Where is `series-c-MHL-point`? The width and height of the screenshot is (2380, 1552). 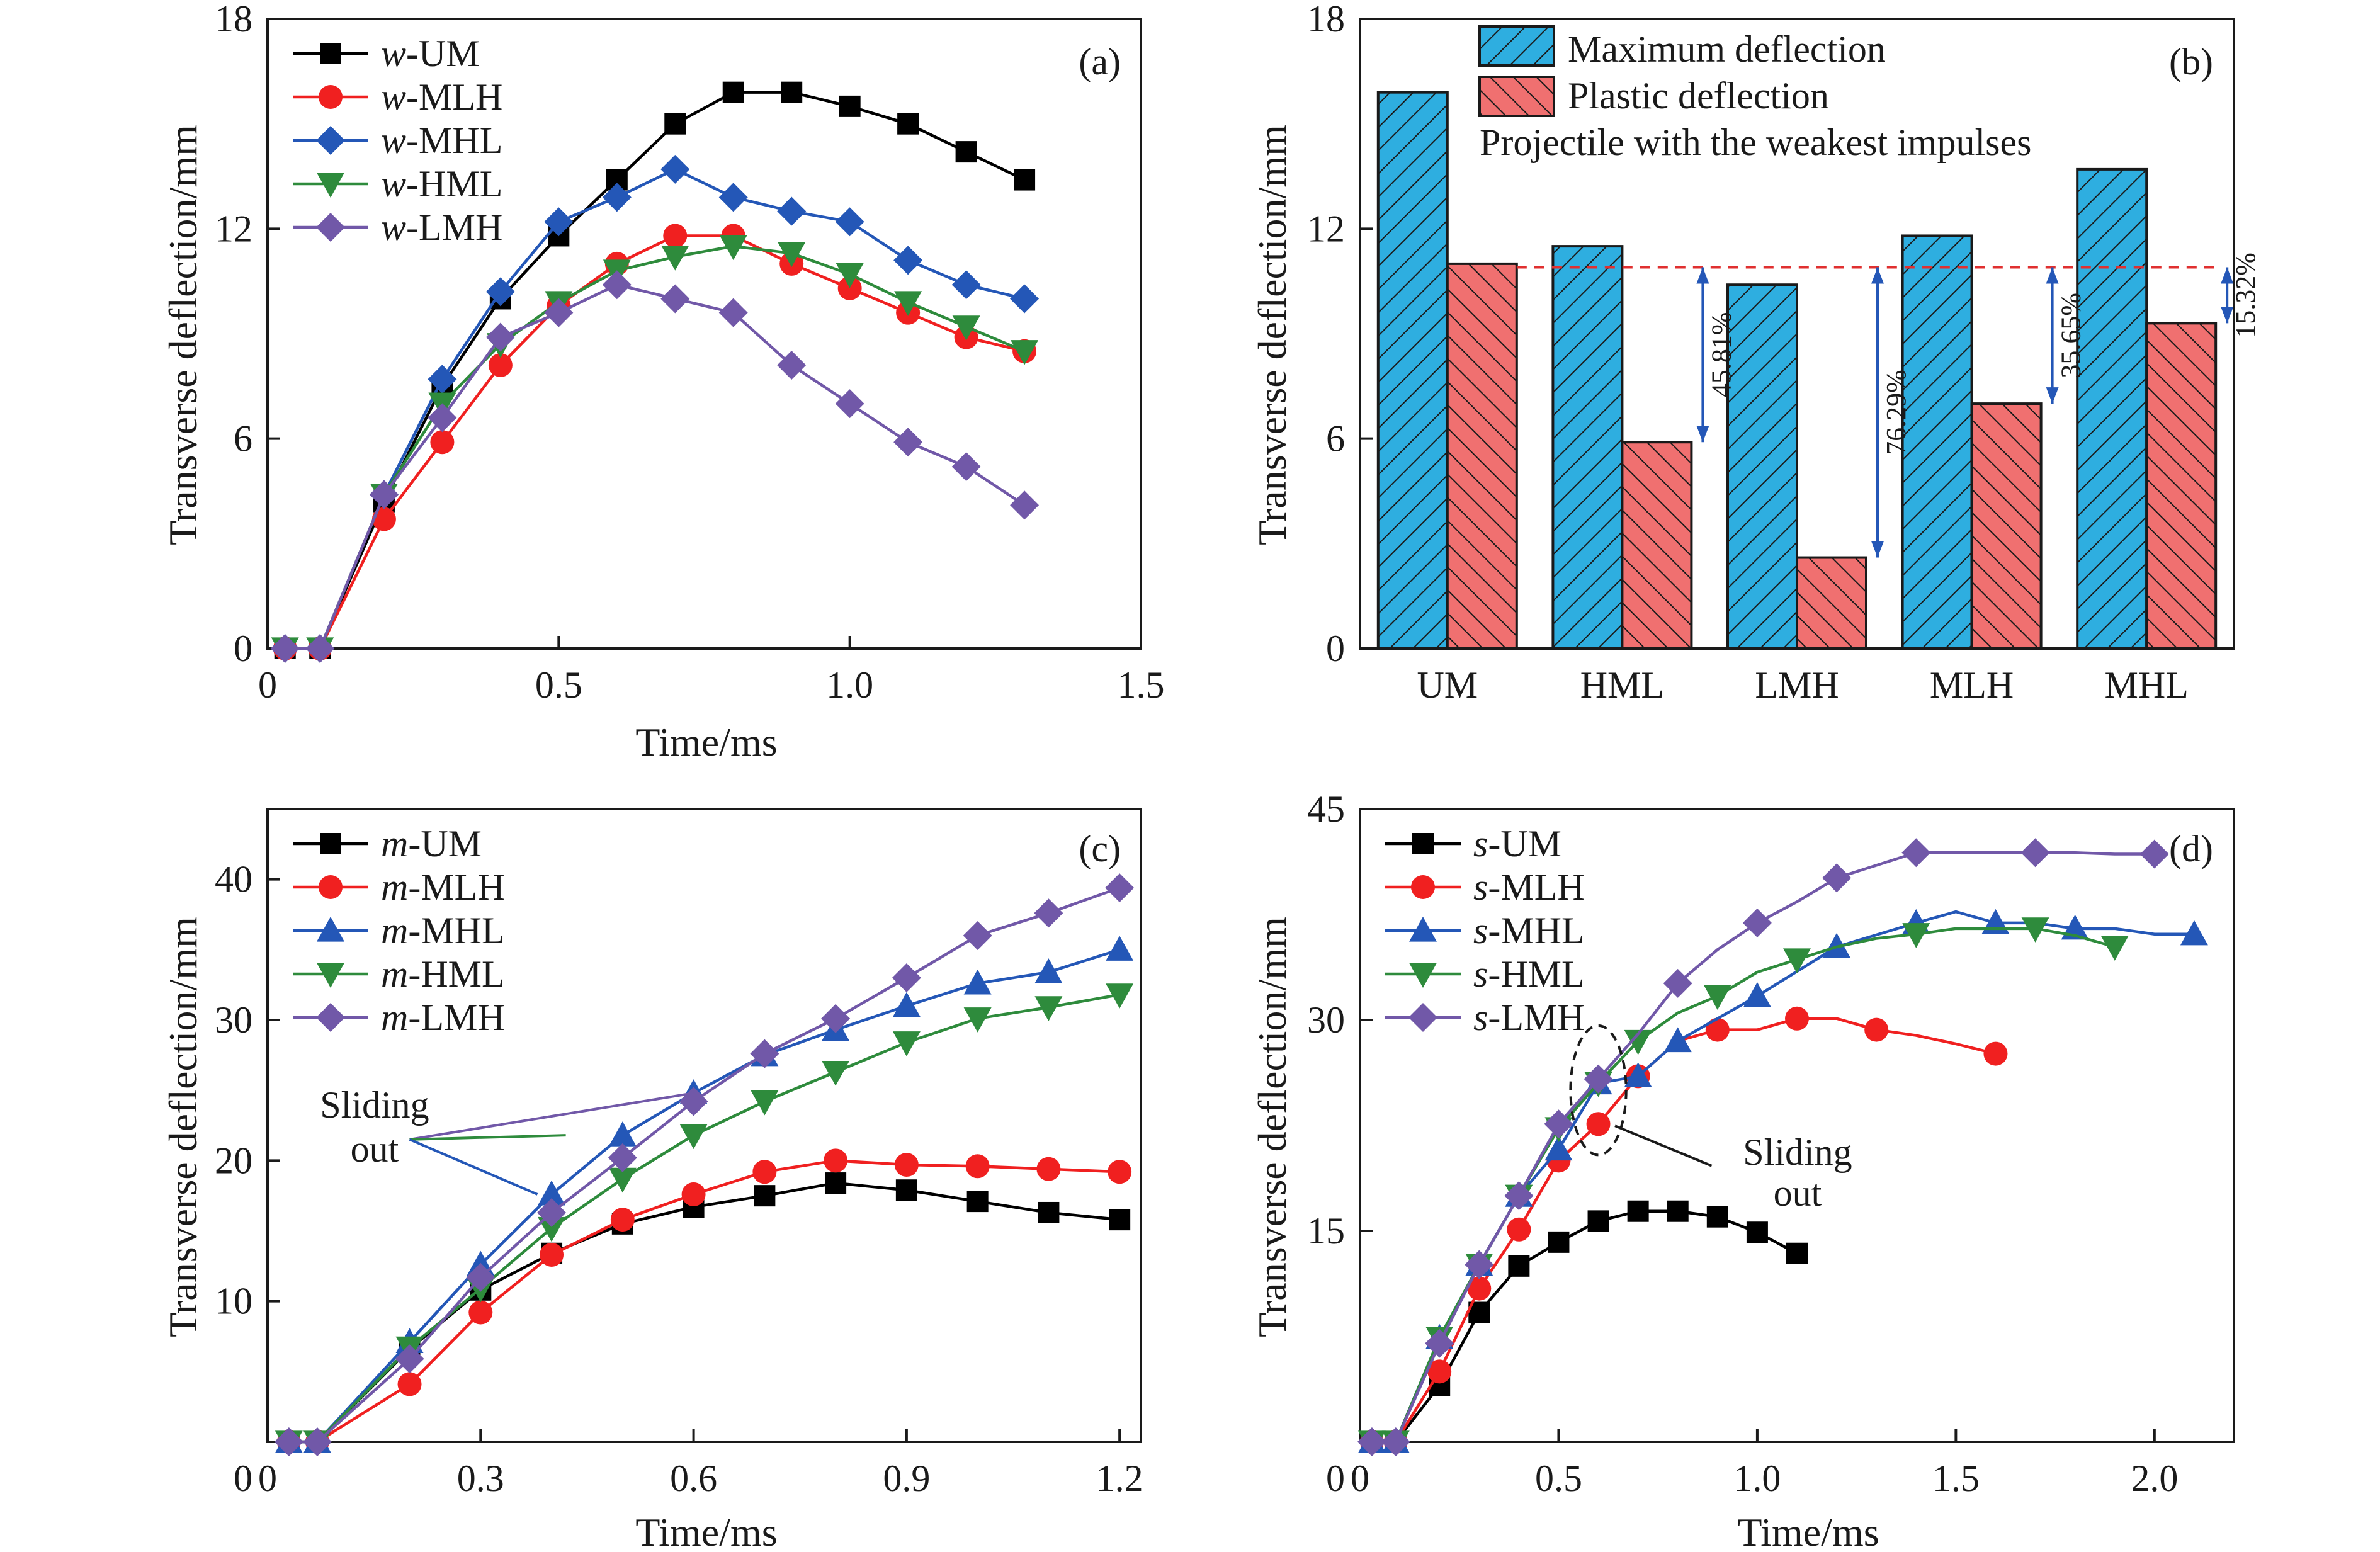 series-c-MHL-point is located at coordinates (622, 1134).